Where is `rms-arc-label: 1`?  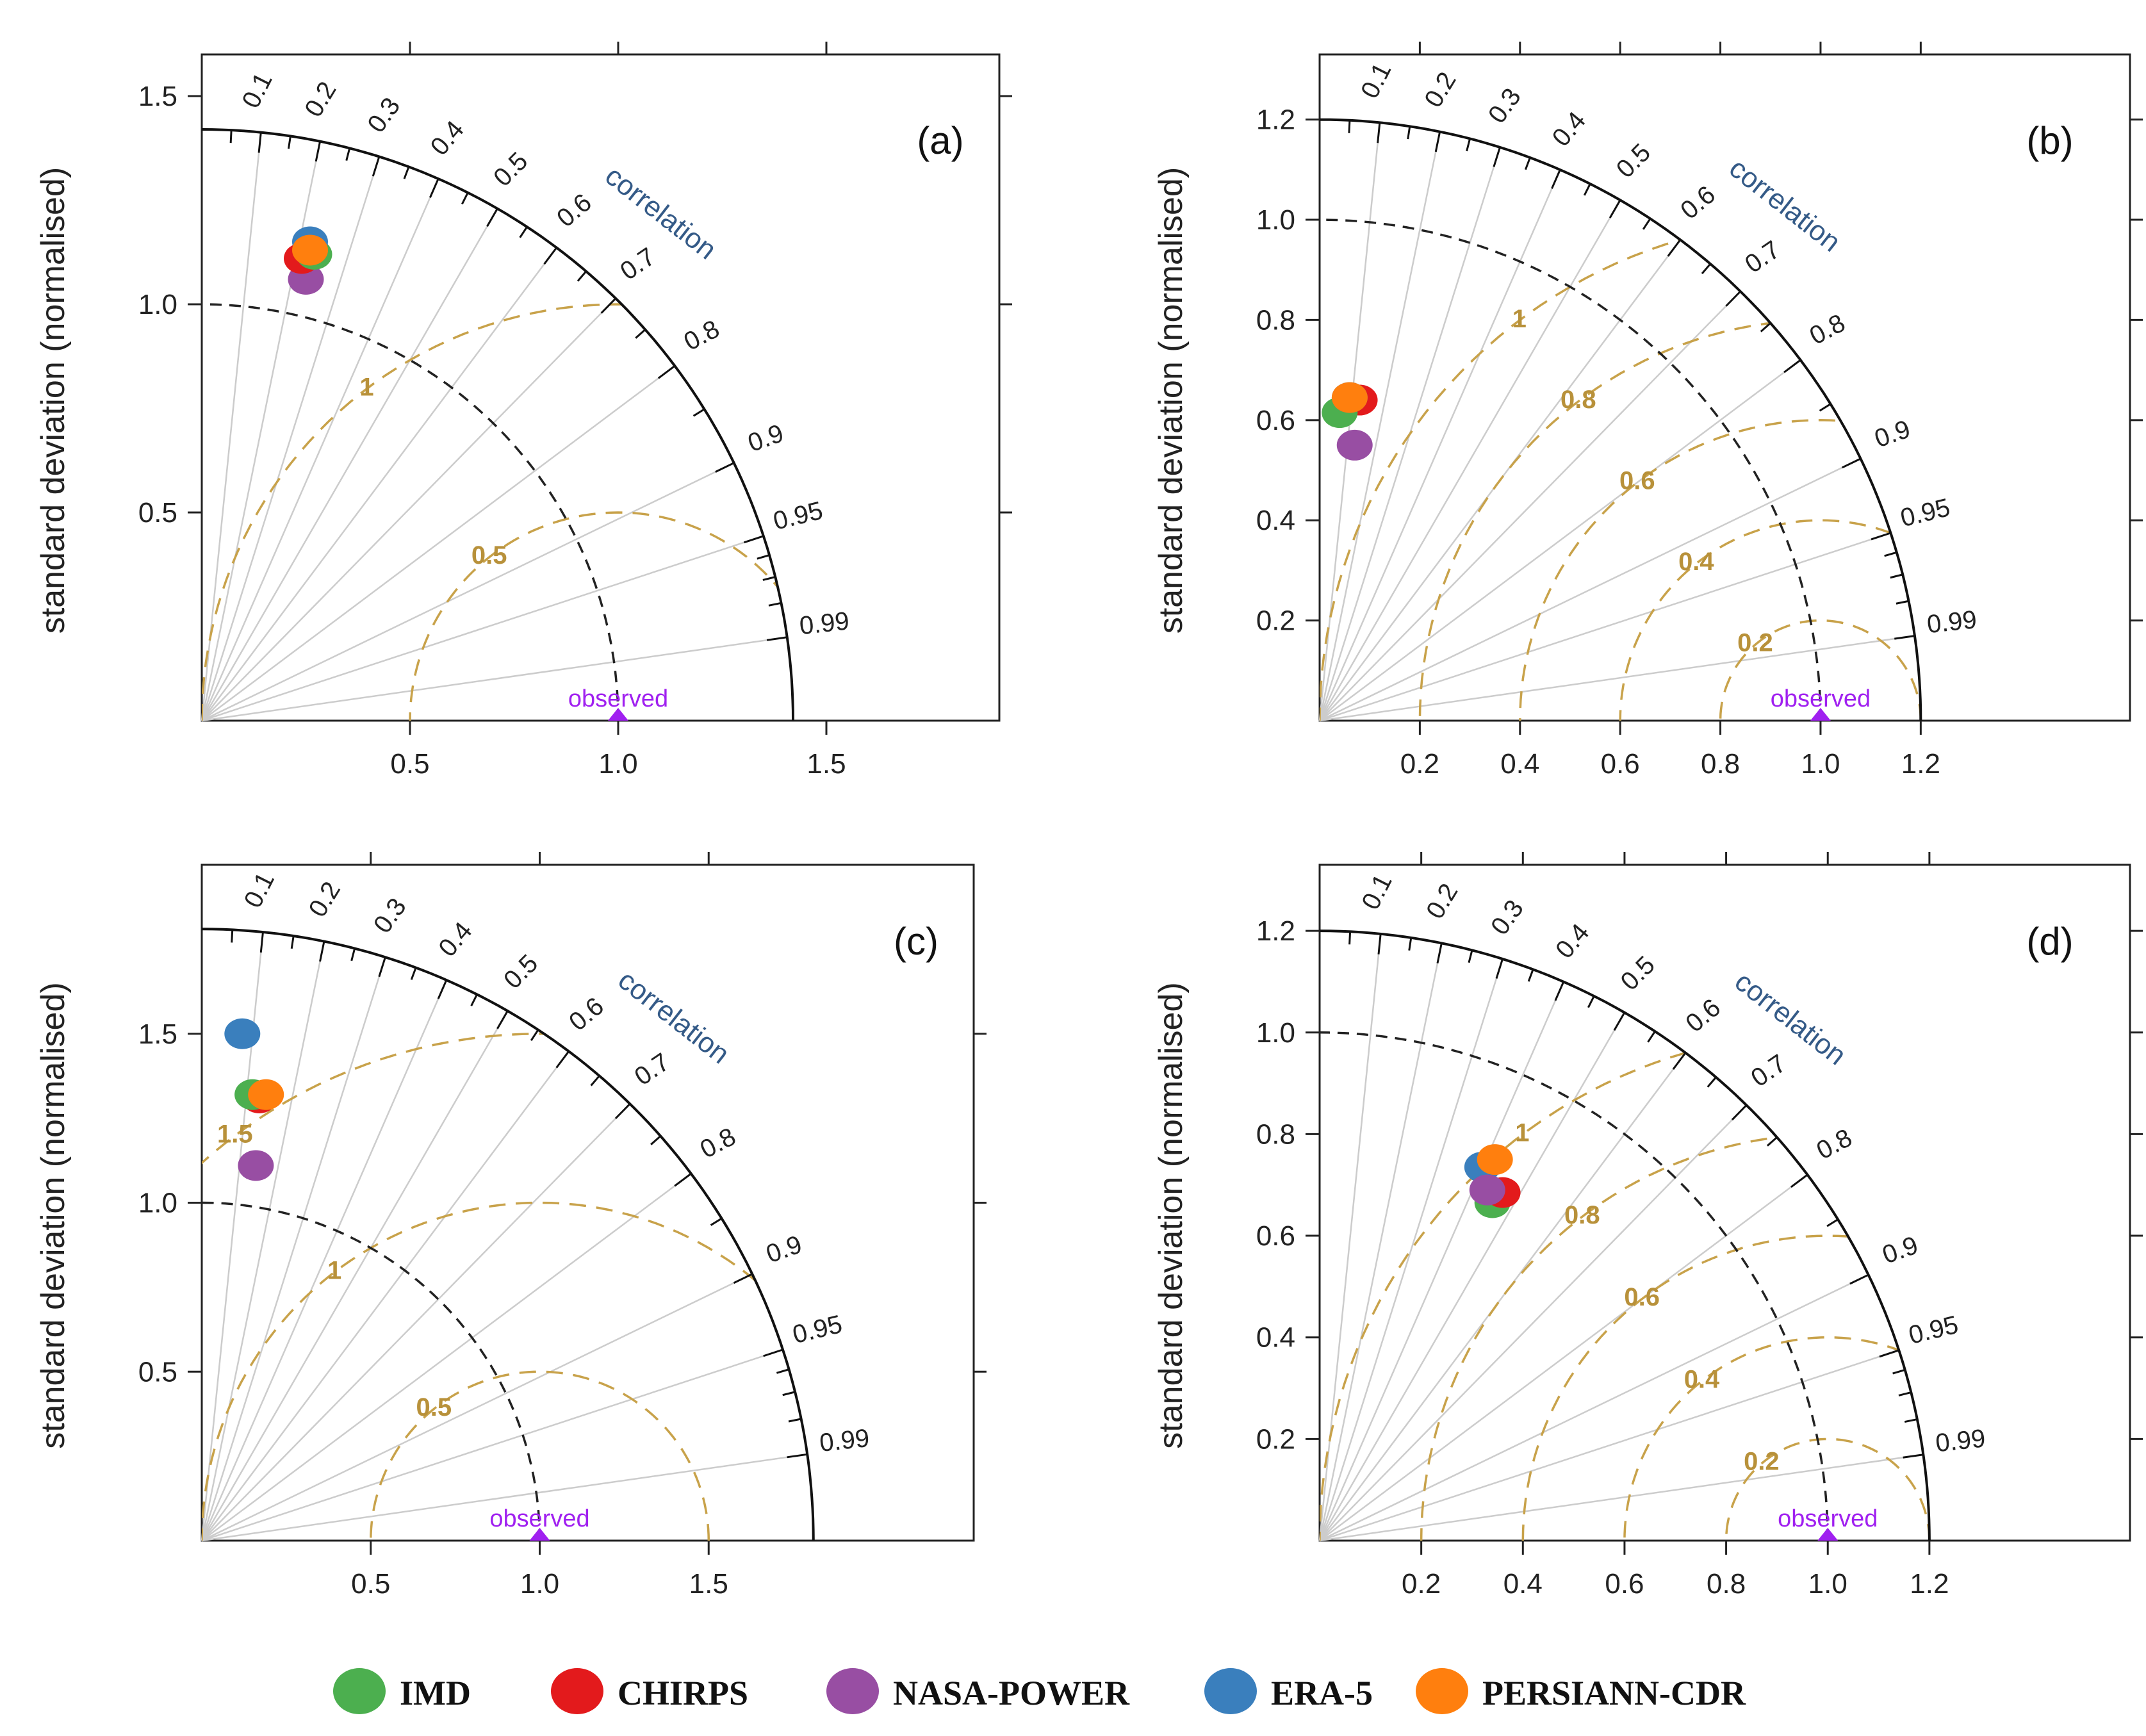
rms-arc-label: 1 is located at coordinates (1519, 319).